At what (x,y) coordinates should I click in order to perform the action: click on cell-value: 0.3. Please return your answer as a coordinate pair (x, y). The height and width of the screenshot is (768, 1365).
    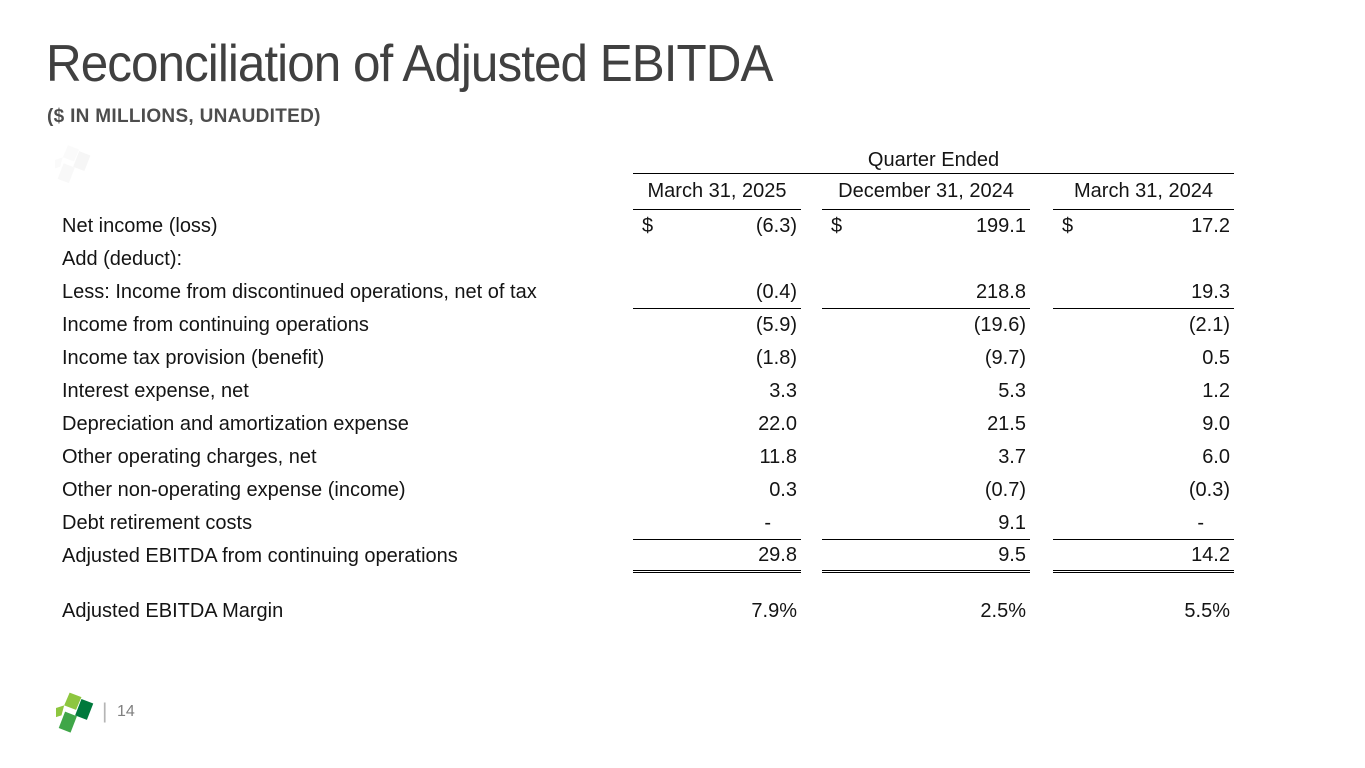
    Looking at the image, I should click on (783, 490).